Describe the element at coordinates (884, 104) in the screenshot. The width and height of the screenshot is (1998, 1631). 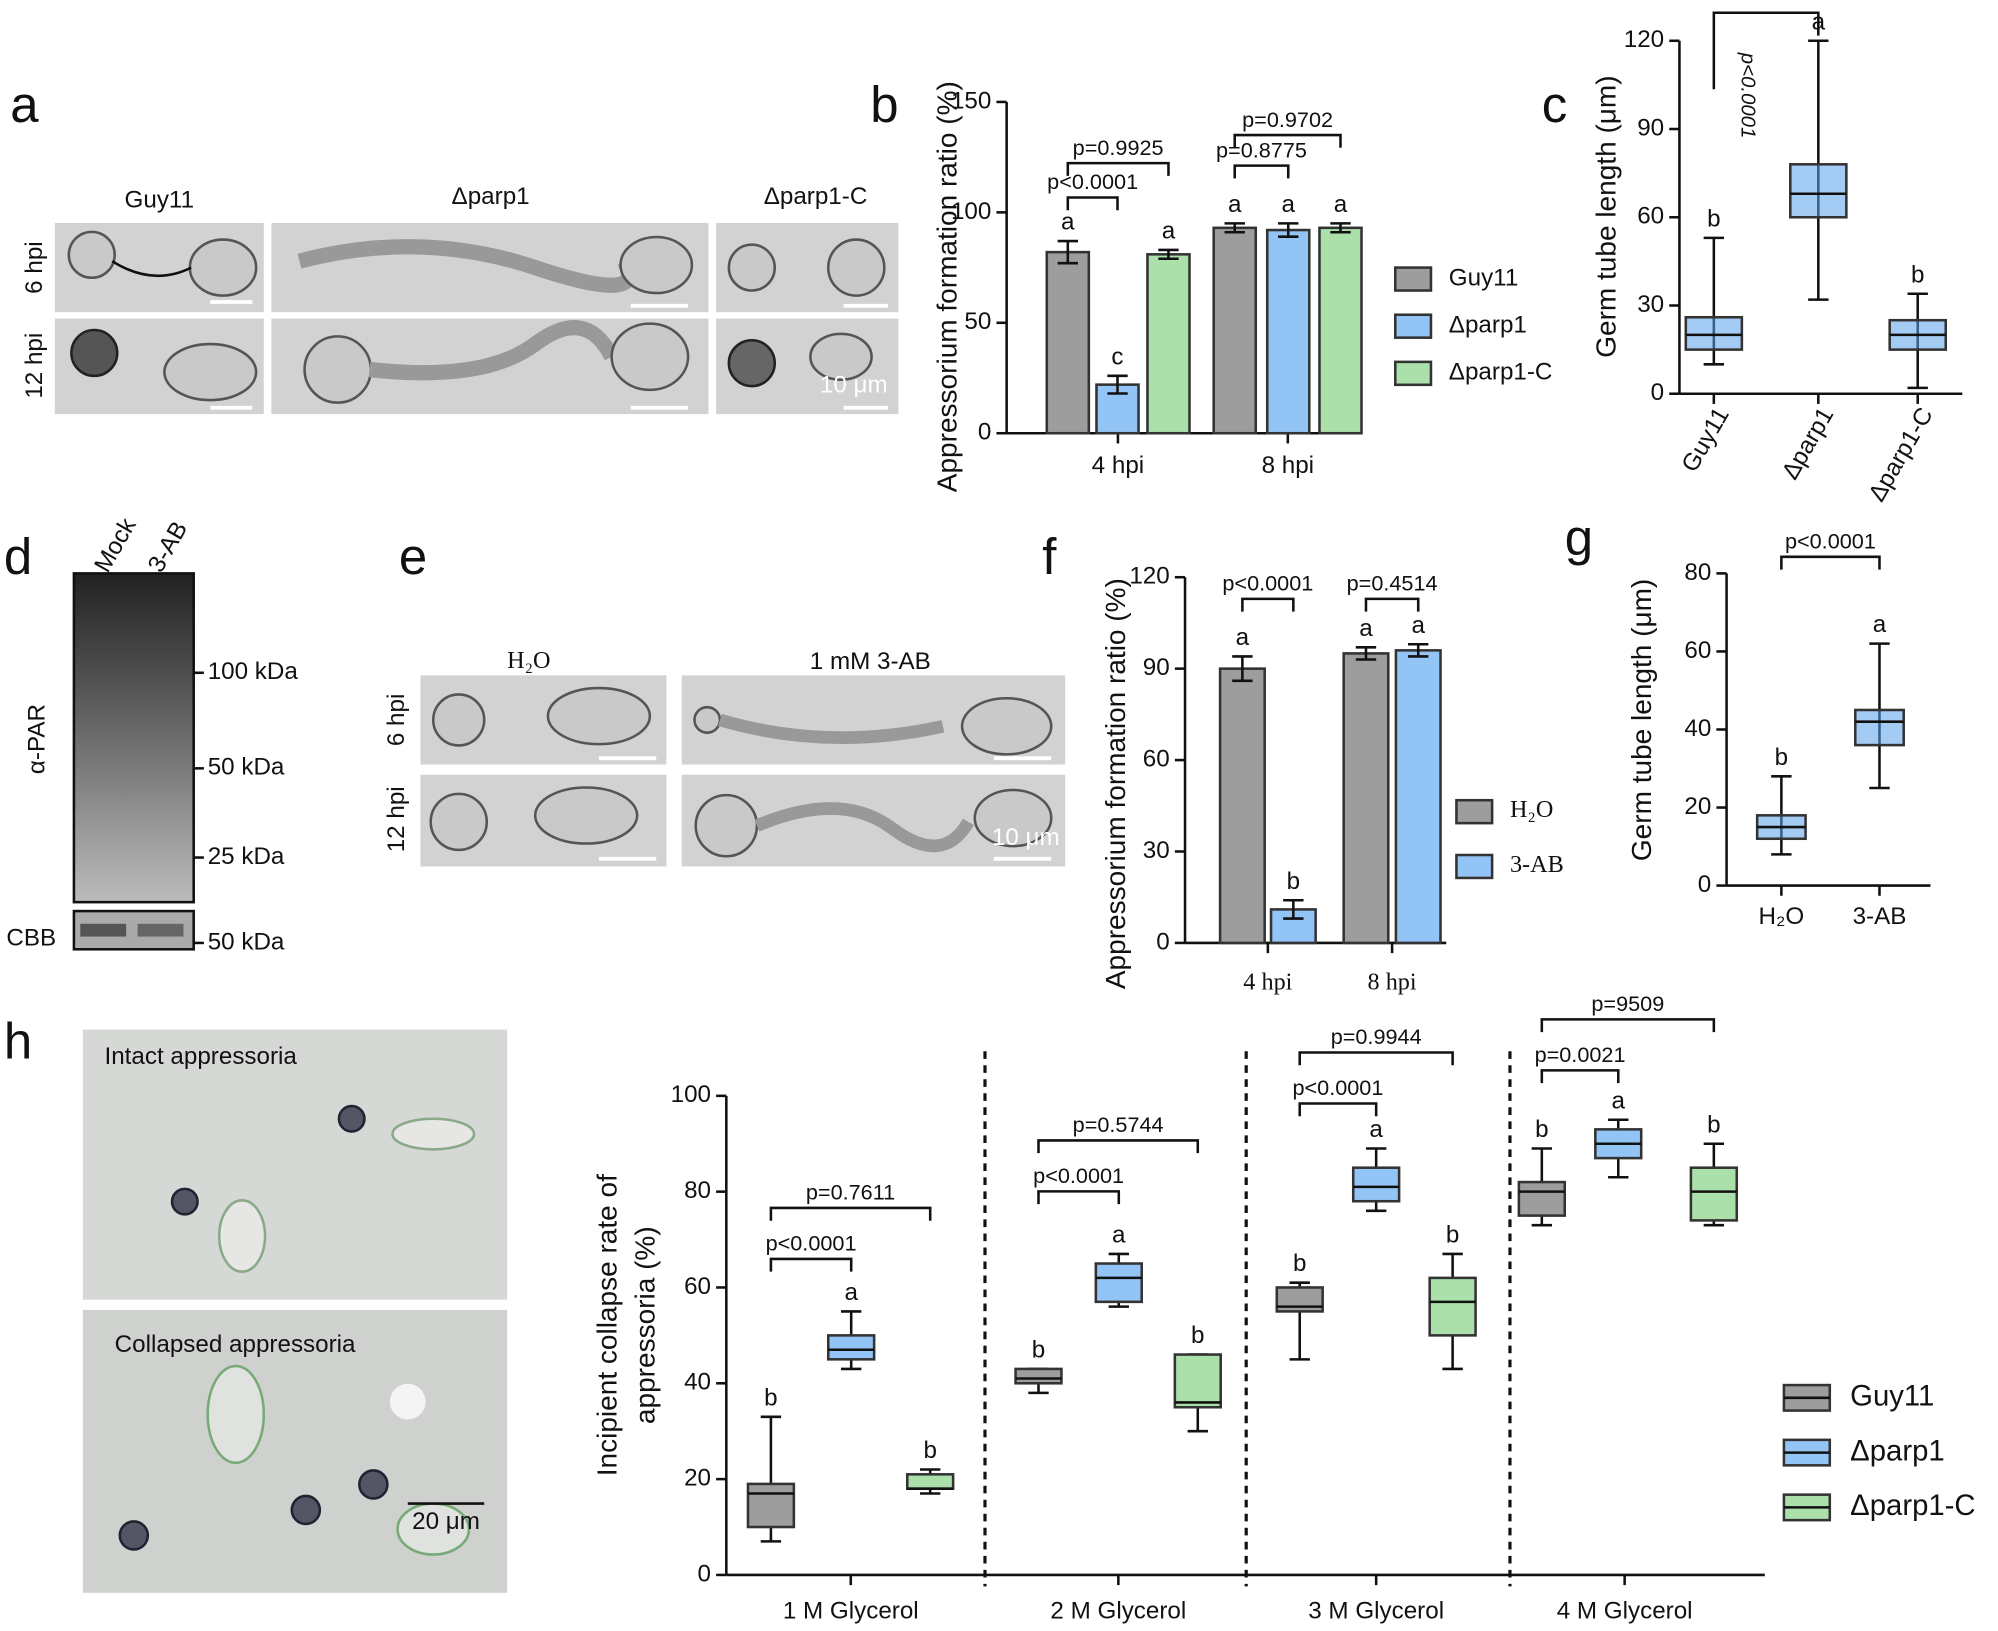
I see `panel-label: b` at that location.